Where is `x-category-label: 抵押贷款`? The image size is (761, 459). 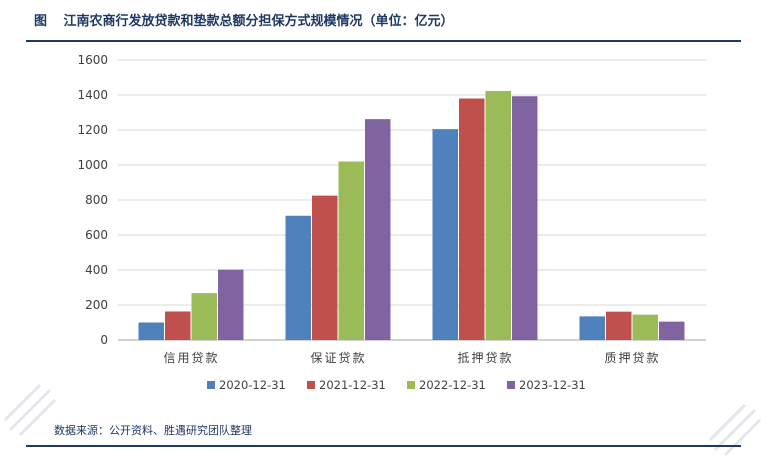
x-category-label: 抵押贷款 is located at coordinates (485, 358).